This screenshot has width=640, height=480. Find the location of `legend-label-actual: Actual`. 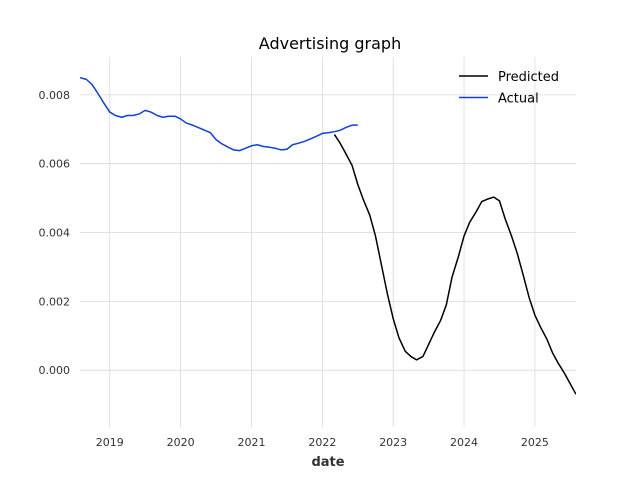

legend-label-actual: Actual is located at coordinates (518, 99).